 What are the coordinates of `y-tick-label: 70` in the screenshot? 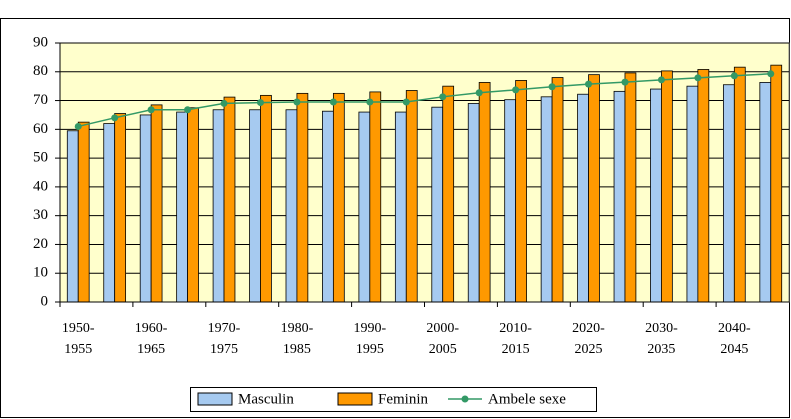 It's located at (40, 100).